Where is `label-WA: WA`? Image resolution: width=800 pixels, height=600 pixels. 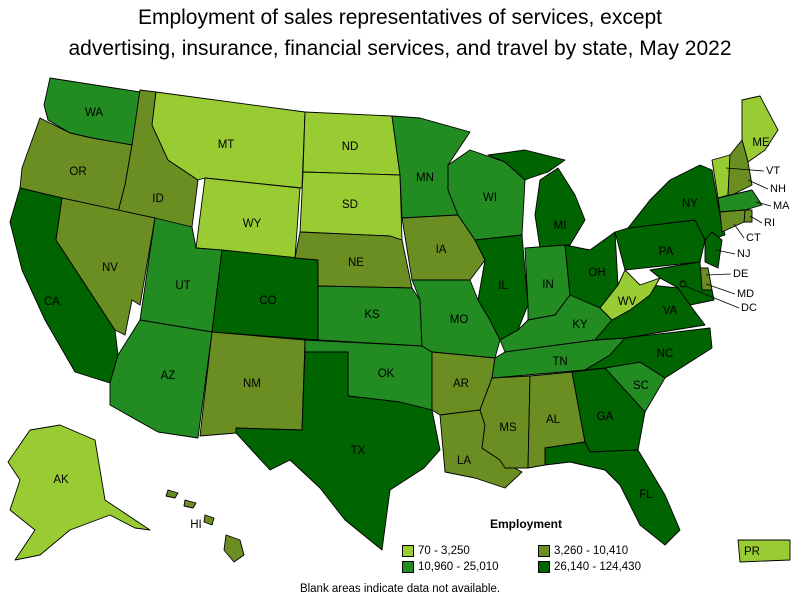 label-WA: WA is located at coordinates (94, 113).